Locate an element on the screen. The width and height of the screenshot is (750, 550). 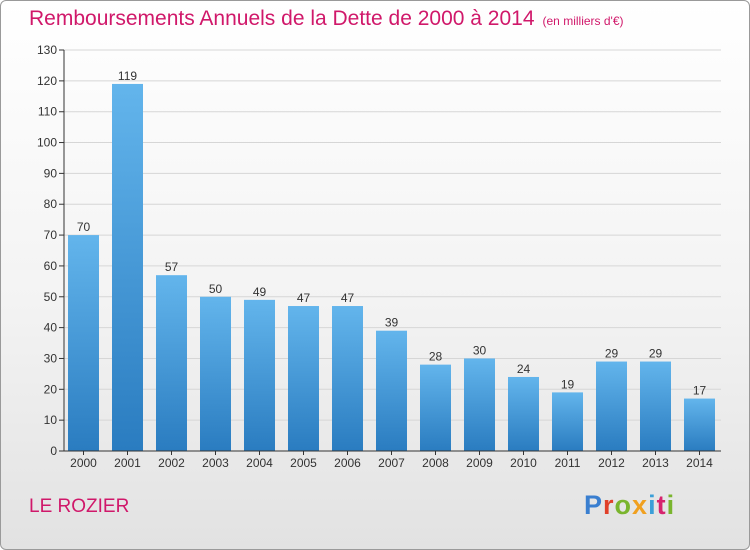
x-tick-label: 2007 is located at coordinates (391, 463).